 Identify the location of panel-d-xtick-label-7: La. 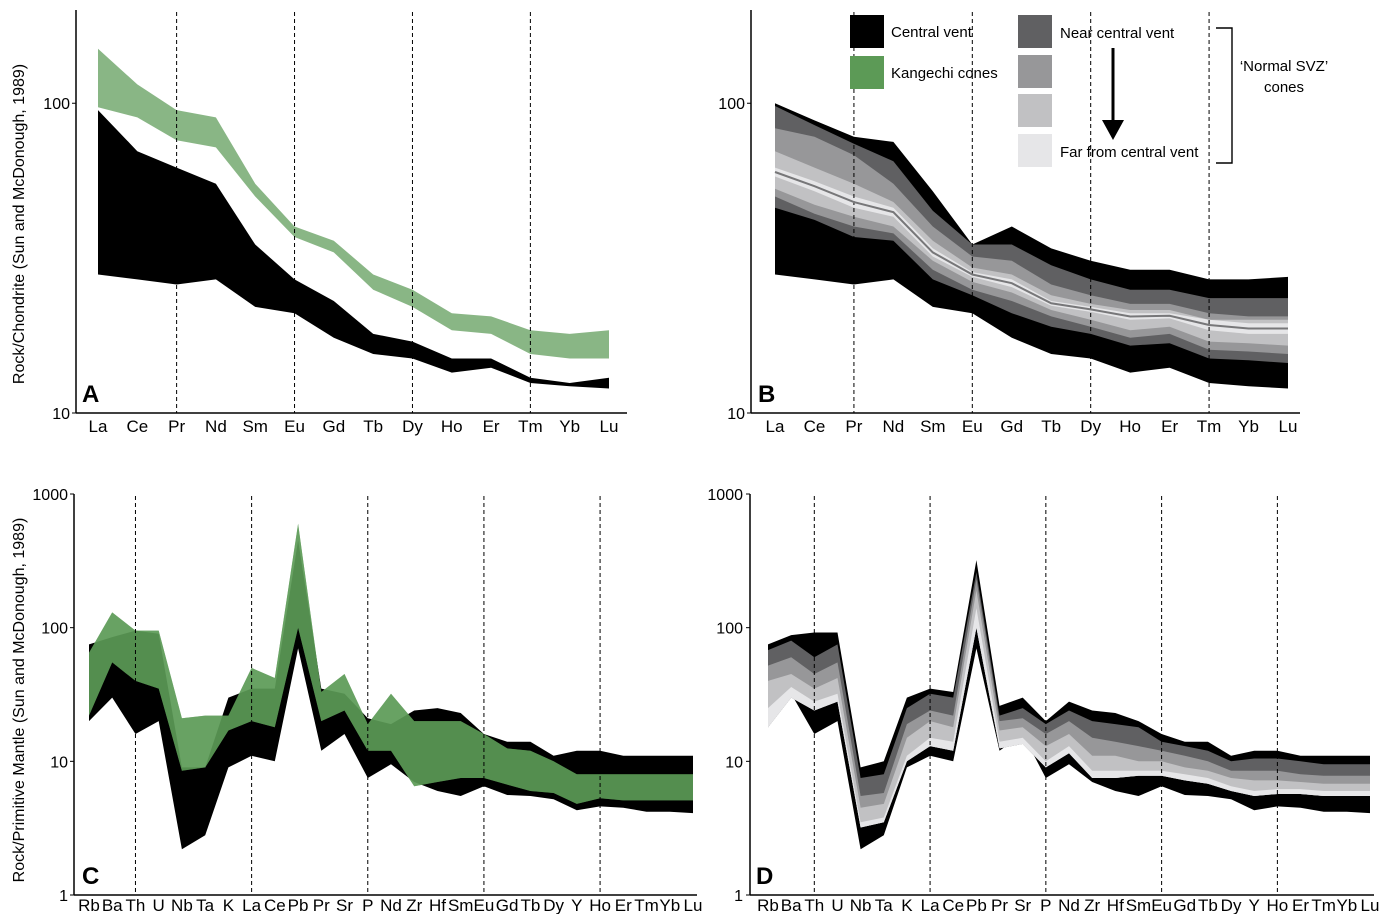
(930, 905).